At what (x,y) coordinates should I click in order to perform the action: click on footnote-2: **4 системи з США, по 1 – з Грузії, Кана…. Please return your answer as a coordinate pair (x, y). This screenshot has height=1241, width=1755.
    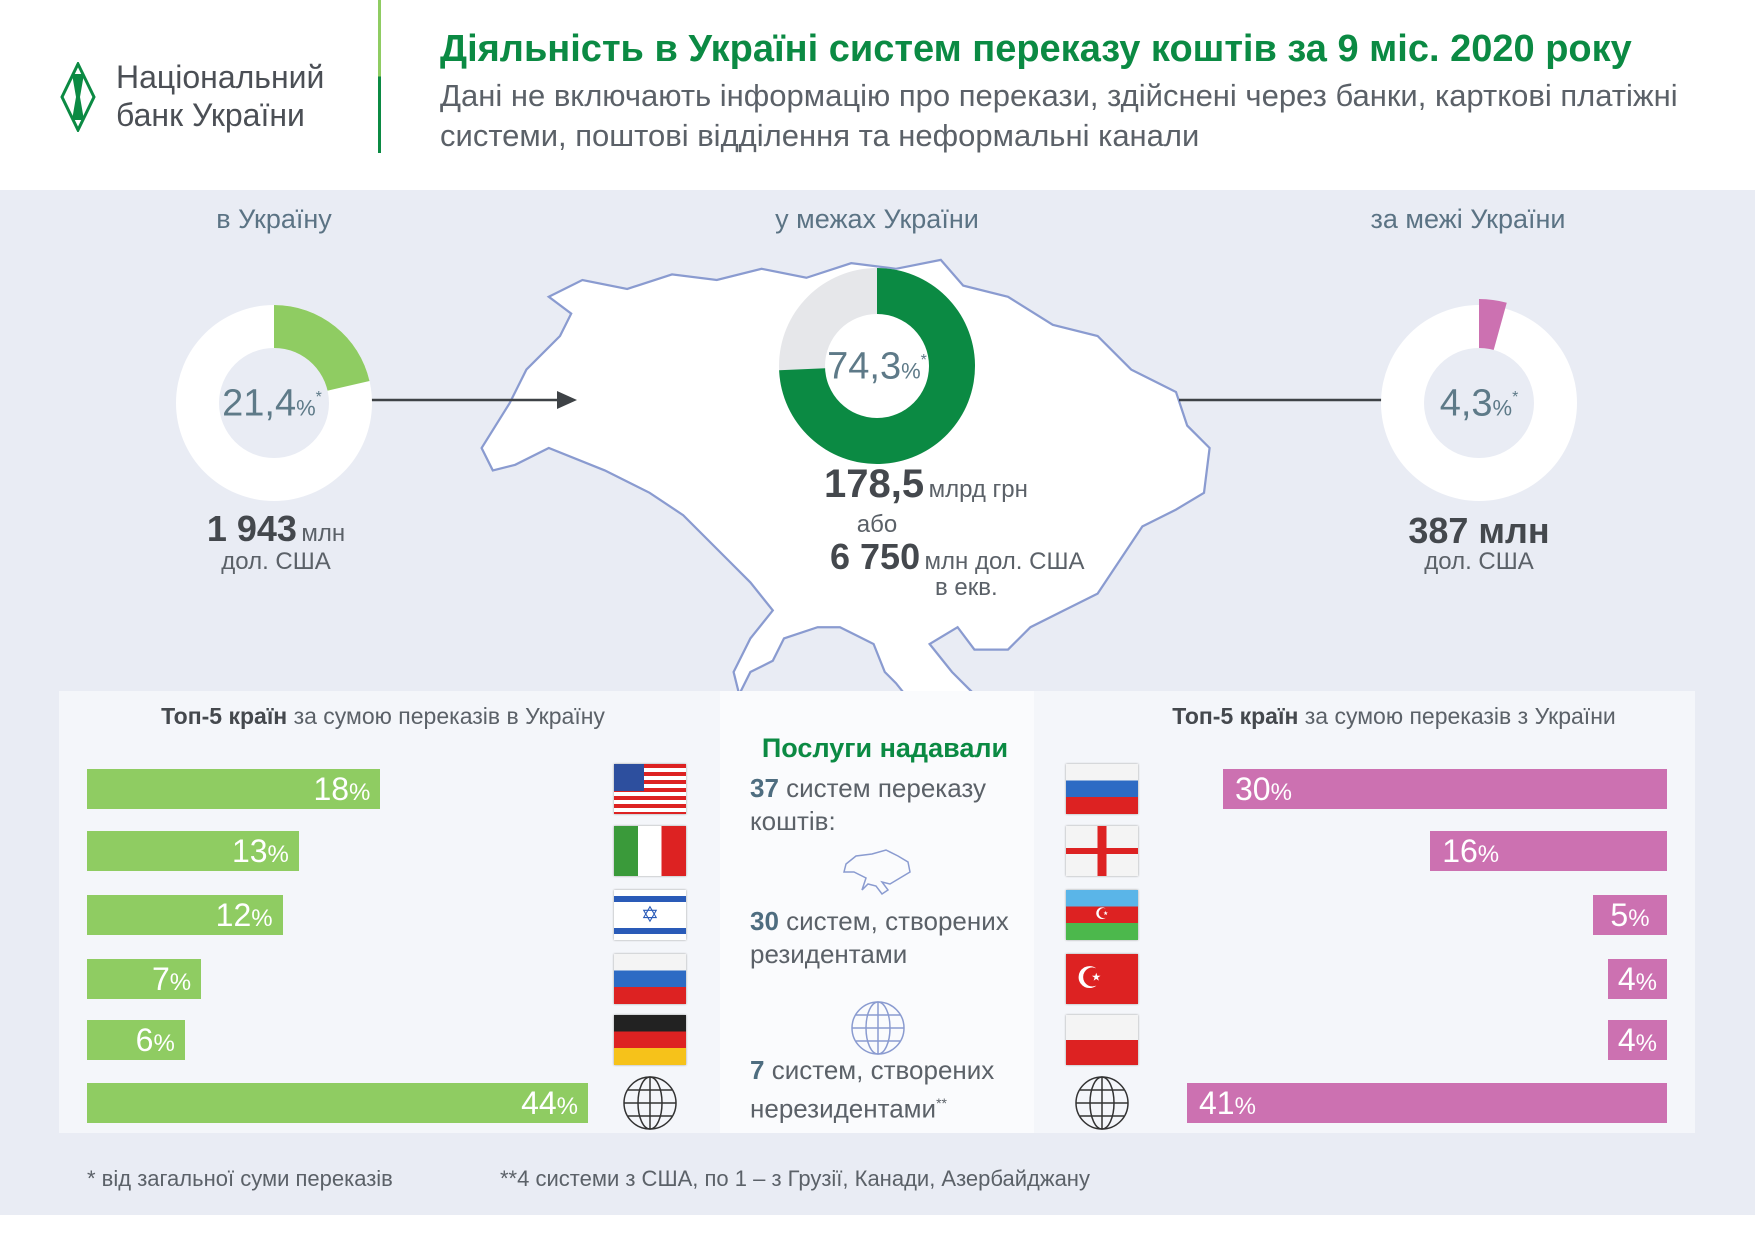
    Looking at the image, I should click on (795, 1178).